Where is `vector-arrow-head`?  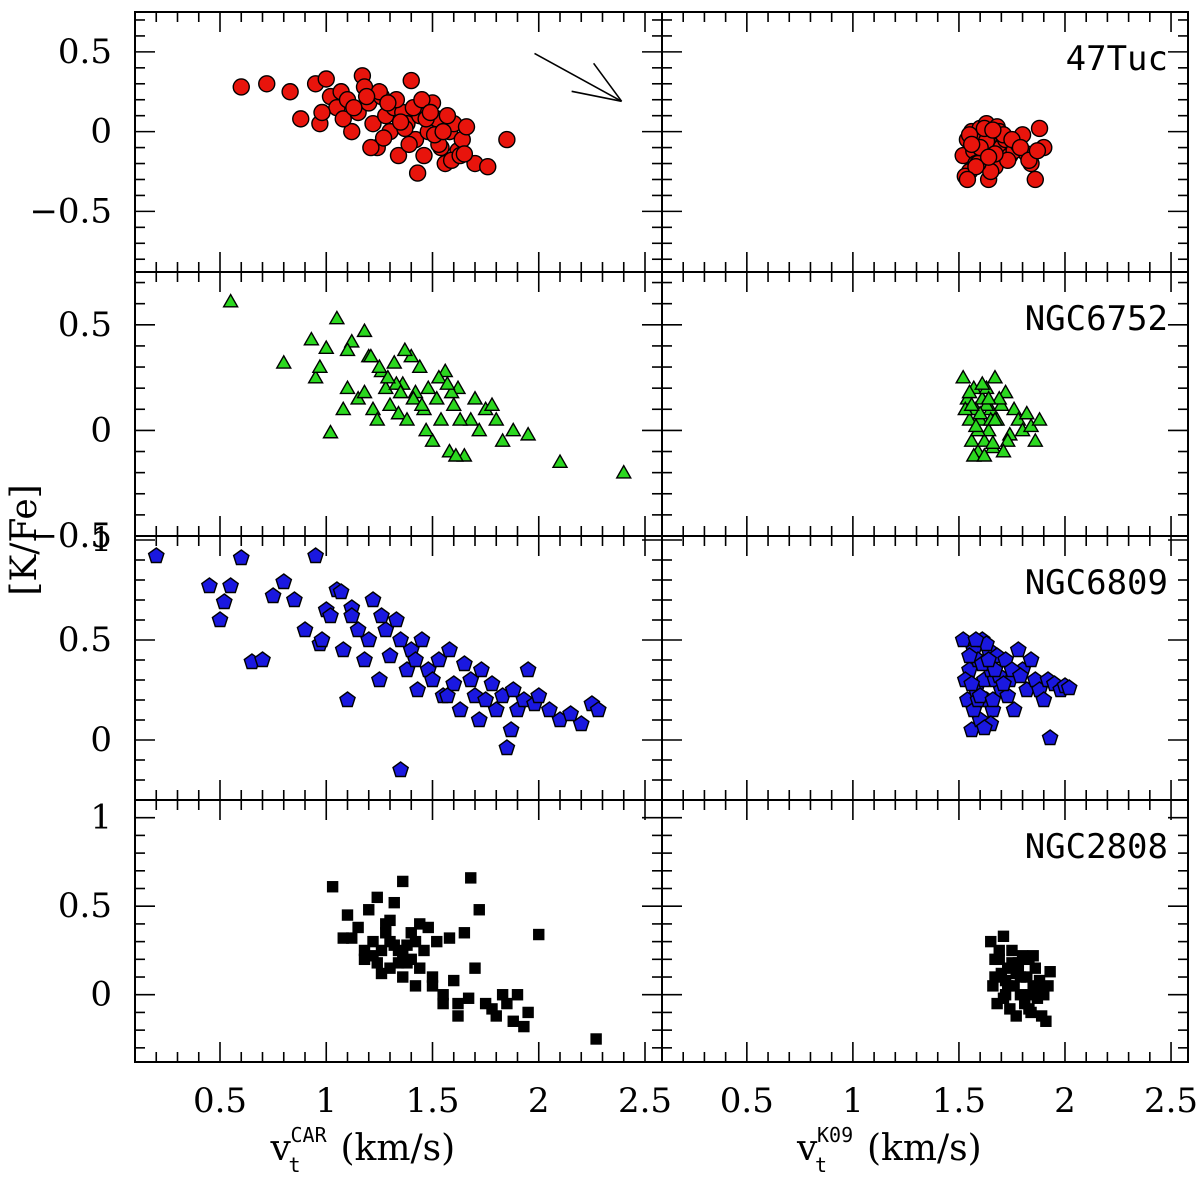
vector-arrow-head is located at coordinates (607, 82).